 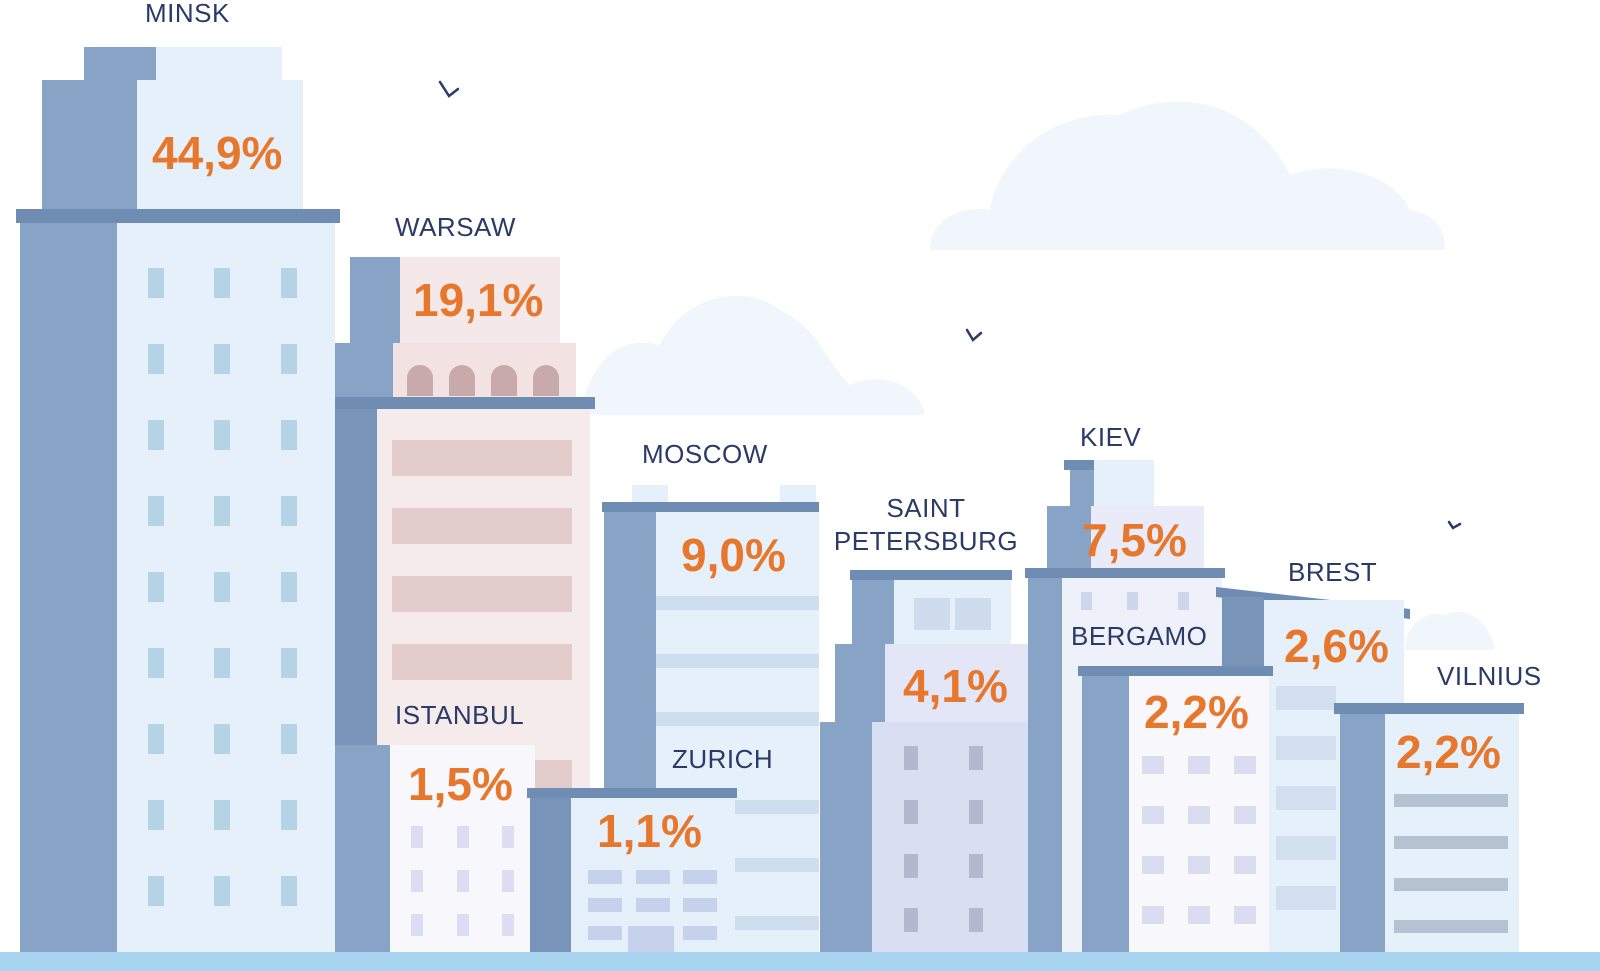 What do you see at coordinates (217, 153) in the screenshot?
I see `percent-value-minsk: 44,9%` at bounding box center [217, 153].